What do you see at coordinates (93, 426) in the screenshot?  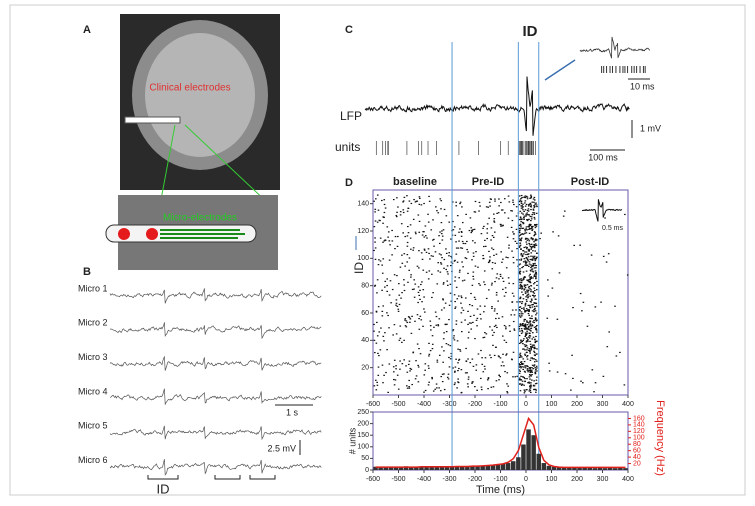 I see `channel-label: Micro 5` at bounding box center [93, 426].